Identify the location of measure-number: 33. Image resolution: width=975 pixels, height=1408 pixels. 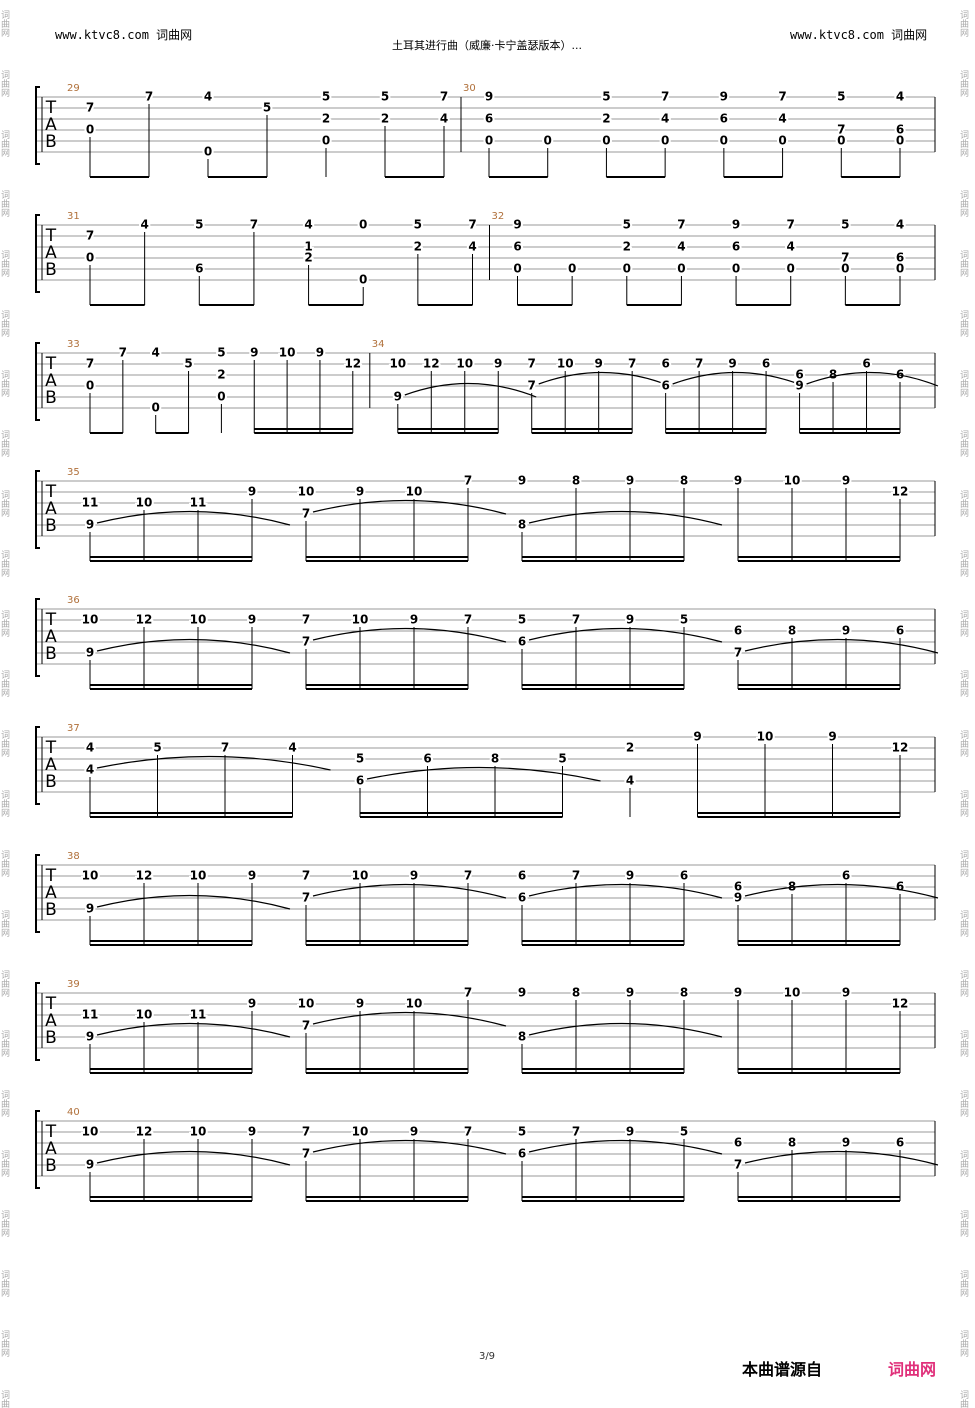
(73, 344).